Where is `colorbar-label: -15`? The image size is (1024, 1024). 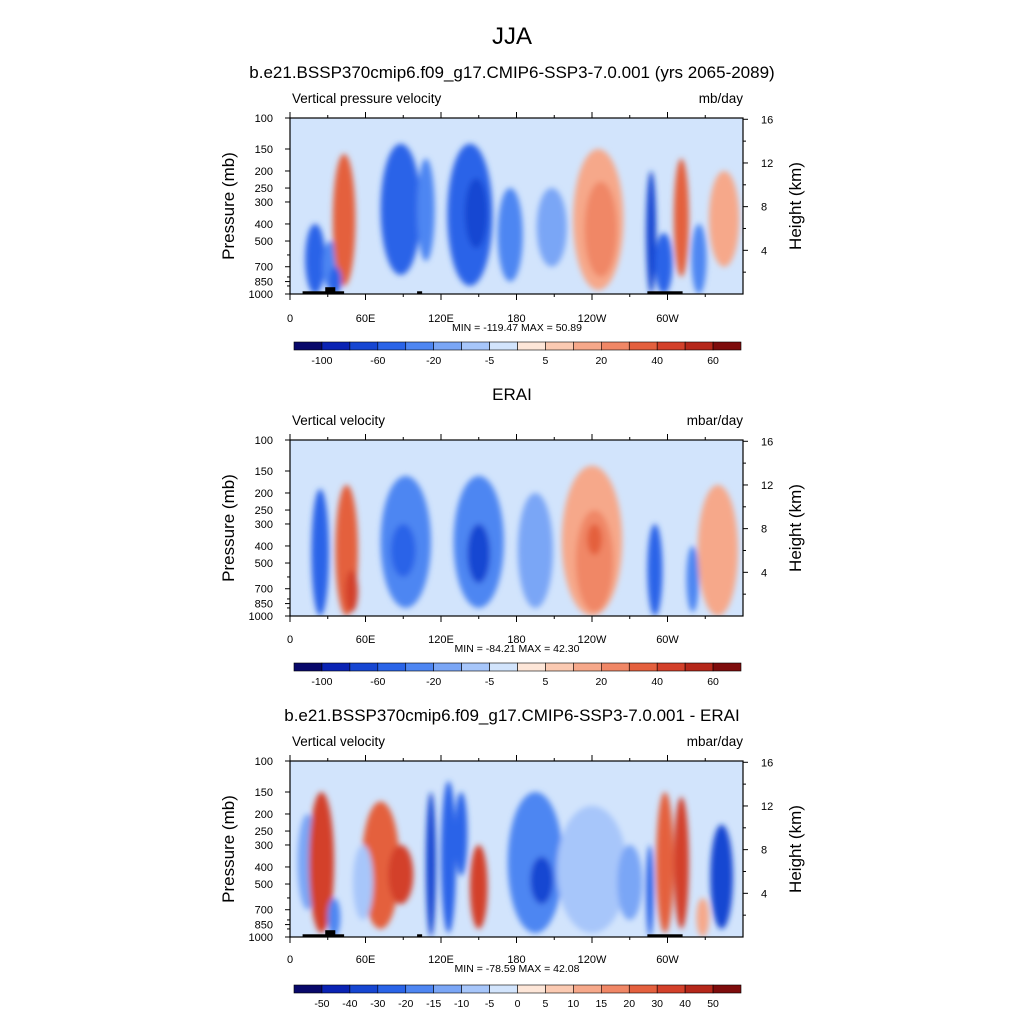
colorbar-label: -15 is located at coordinates (433, 1004).